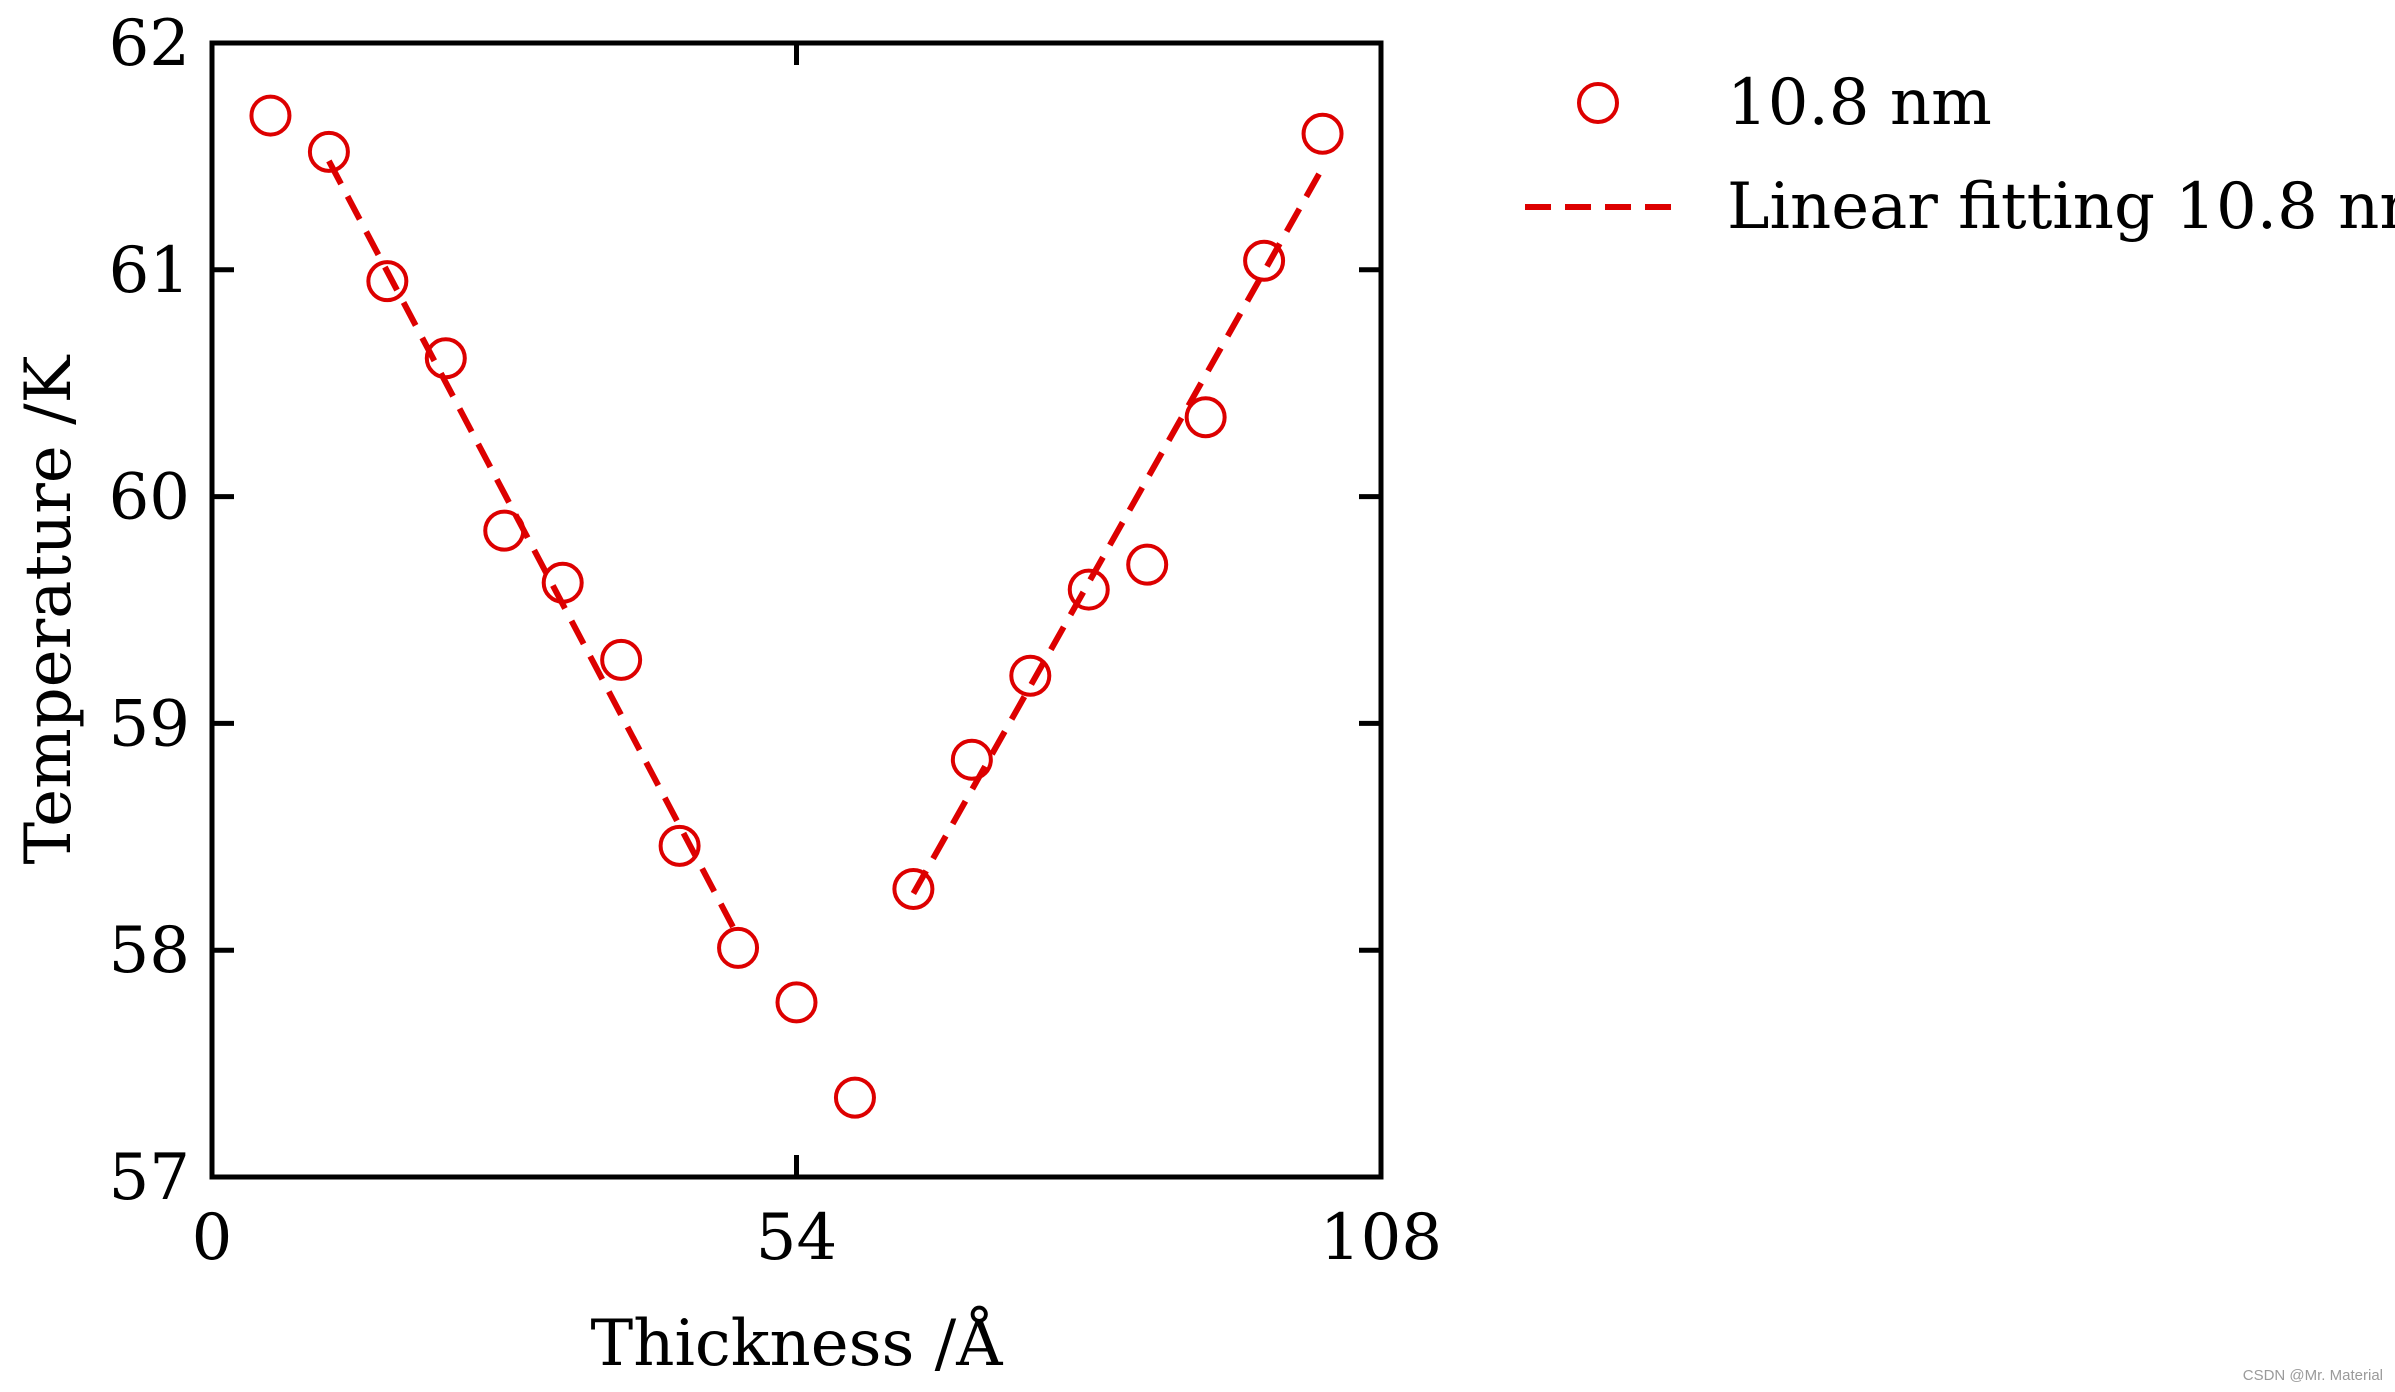 This screenshot has height=1392, width=2395. Describe the element at coordinates (149, 1178) in the screenshot. I see `y-tick-label: 57` at that location.